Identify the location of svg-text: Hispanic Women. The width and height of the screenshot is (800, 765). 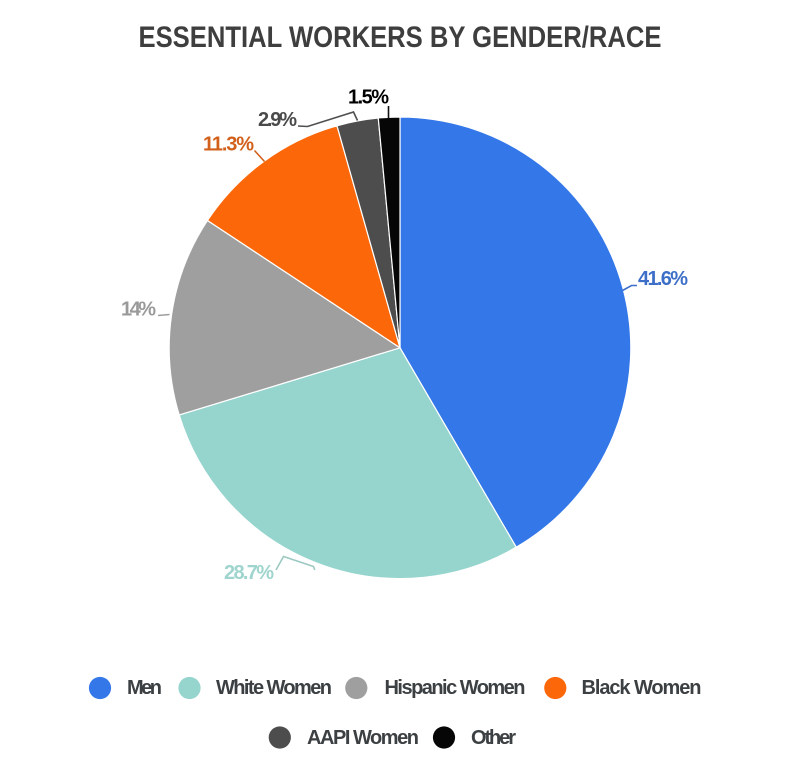
(455, 688).